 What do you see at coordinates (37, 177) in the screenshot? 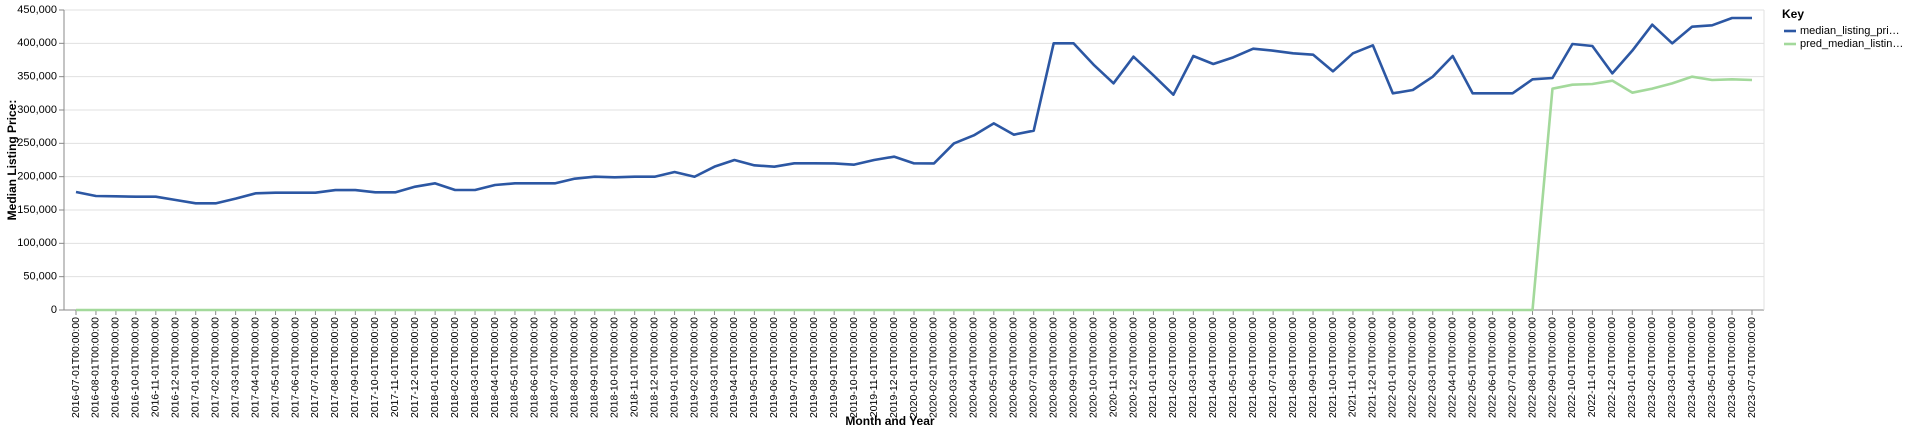
I see `y-tick-label: 200,000` at bounding box center [37, 177].